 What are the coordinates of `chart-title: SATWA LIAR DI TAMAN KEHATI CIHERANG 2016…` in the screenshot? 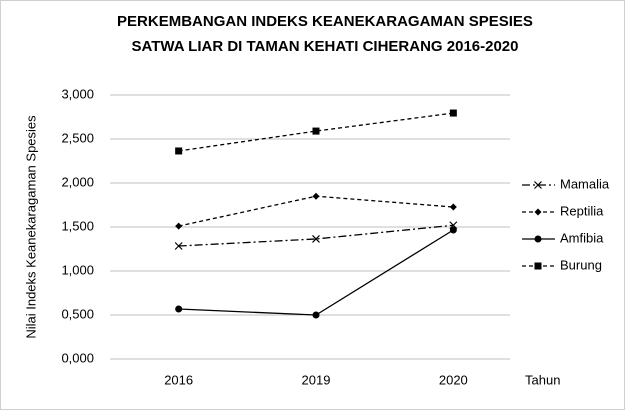 It's located at (325, 46).